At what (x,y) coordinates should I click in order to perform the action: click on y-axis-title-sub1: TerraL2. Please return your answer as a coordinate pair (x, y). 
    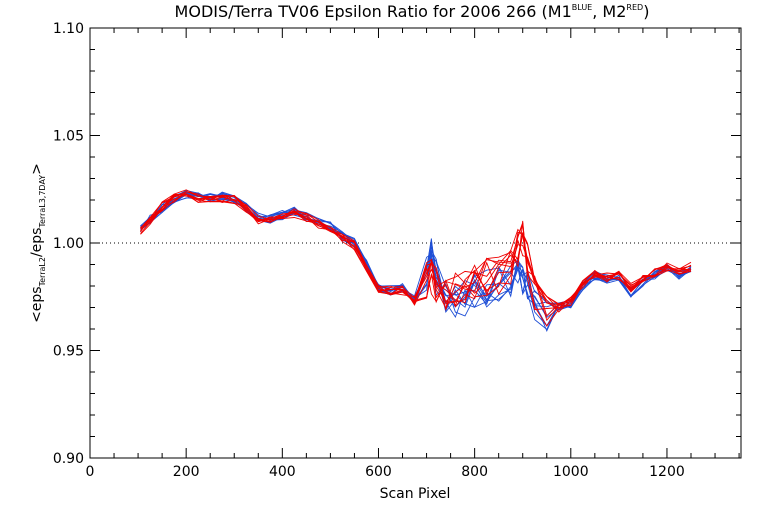
    Looking at the image, I should click on (42, 272).